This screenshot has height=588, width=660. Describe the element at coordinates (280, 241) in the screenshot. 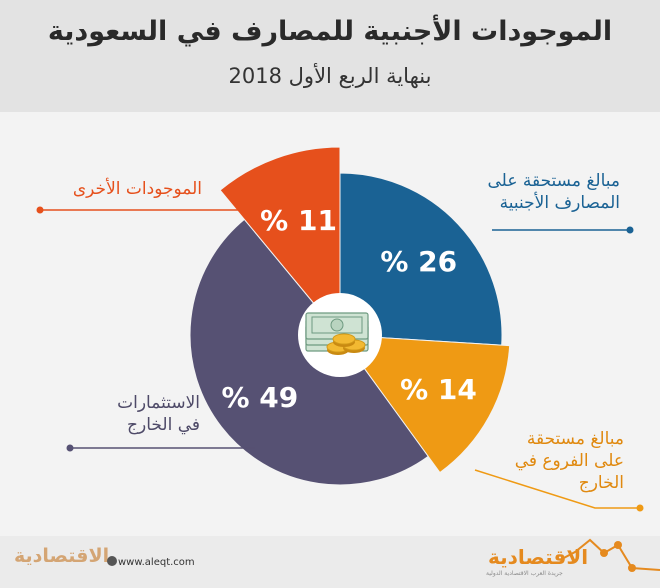

I see `pie-slice-other-assets` at that location.